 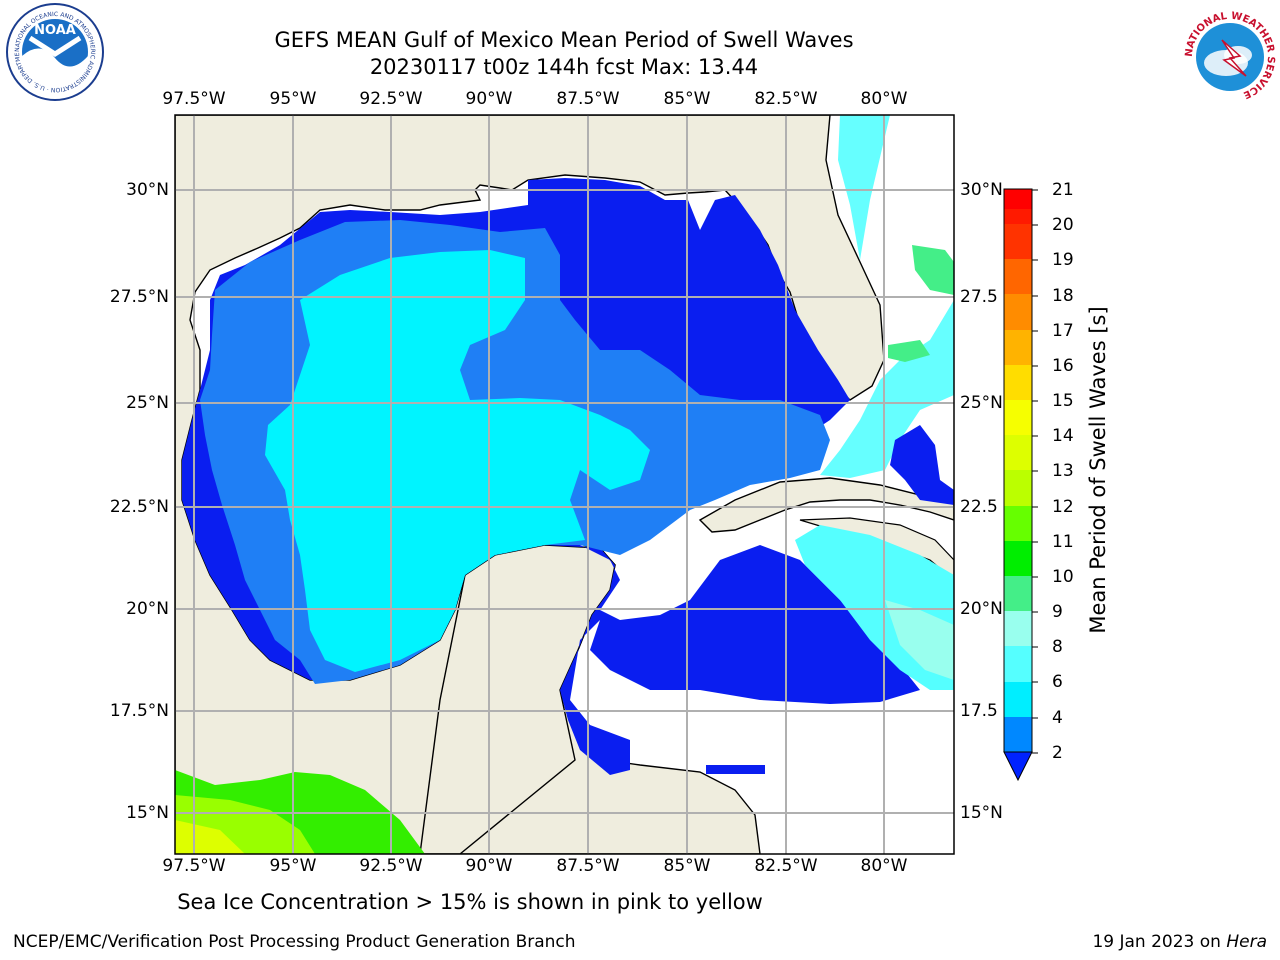 What do you see at coordinates (884, 866) in the screenshot?
I see `lon-tick-bottom: 80°W` at bounding box center [884, 866].